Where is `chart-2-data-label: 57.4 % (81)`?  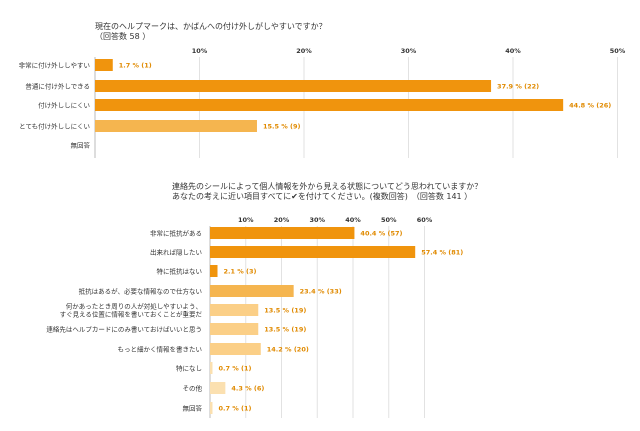 chart-2-data-label: 57.4 % (81) is located at coordinates (442, 253).